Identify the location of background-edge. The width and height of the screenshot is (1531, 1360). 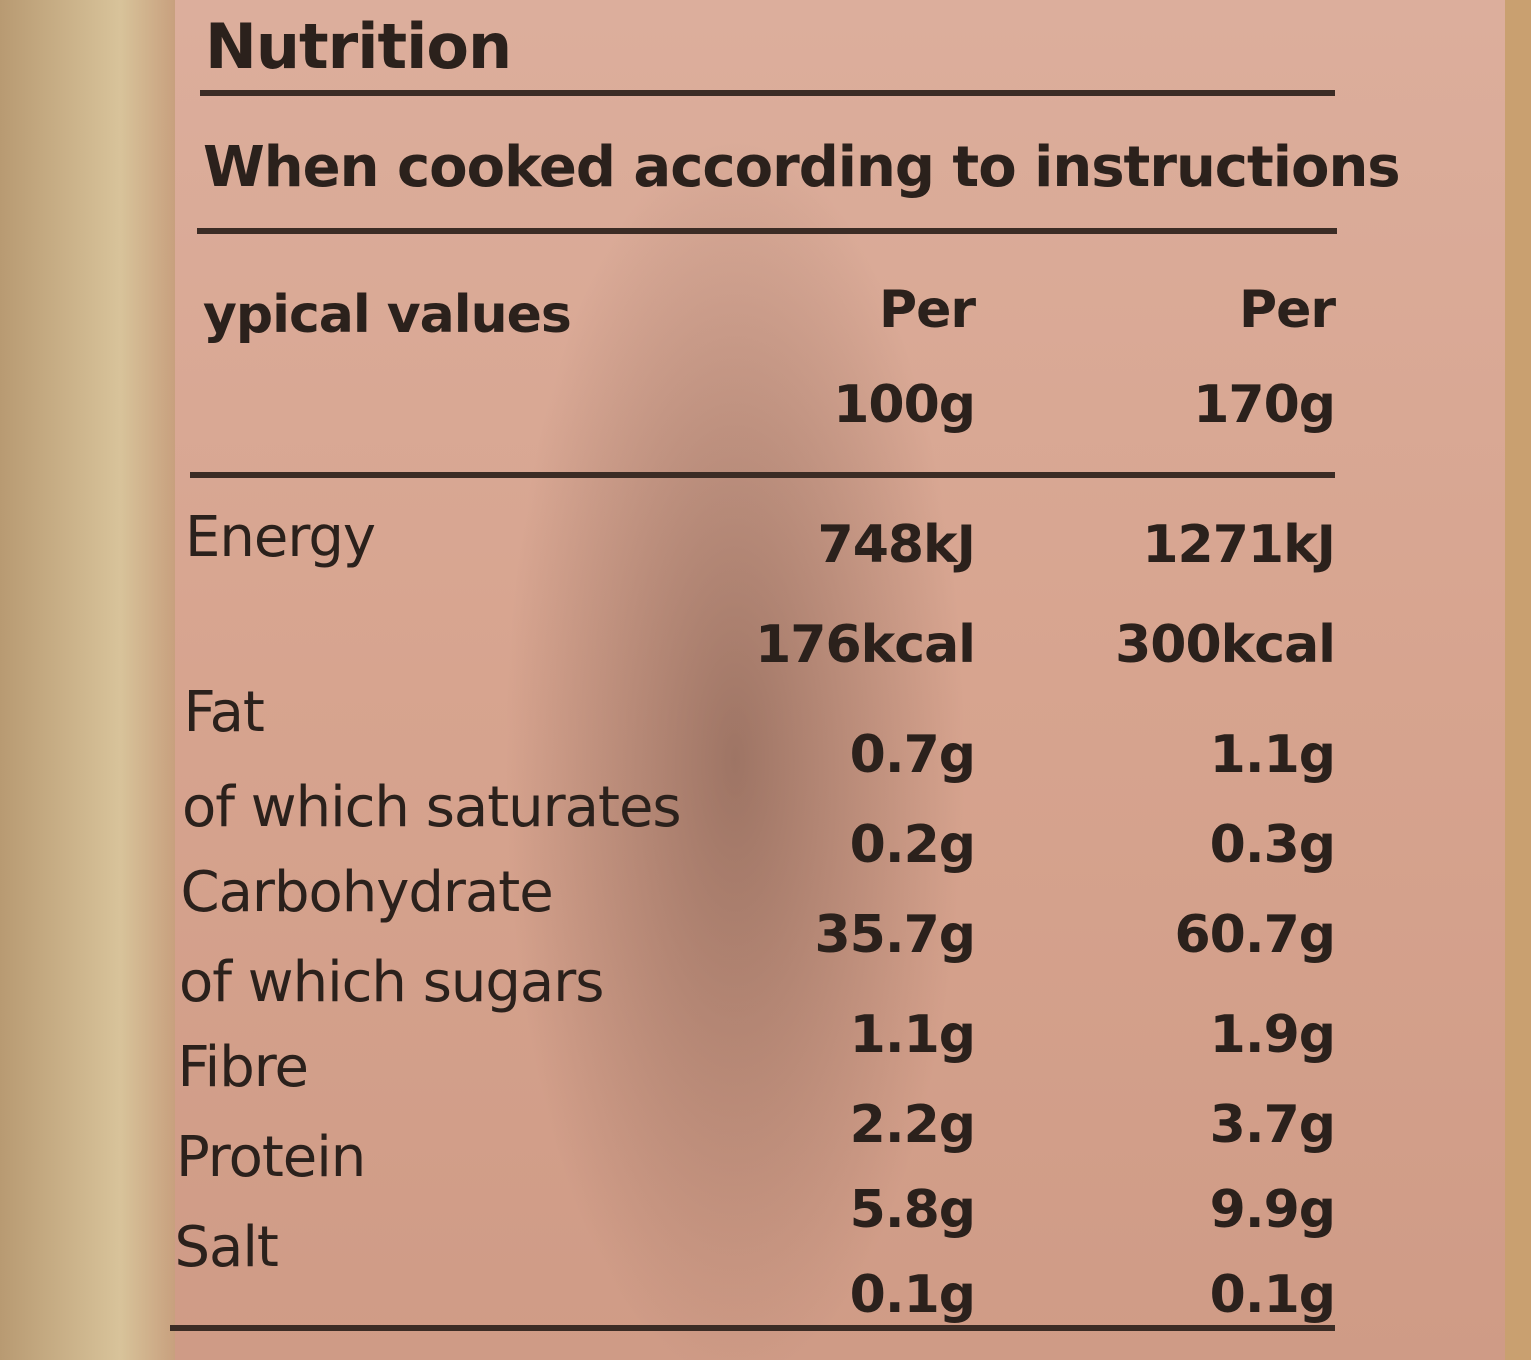
(1518, 680).